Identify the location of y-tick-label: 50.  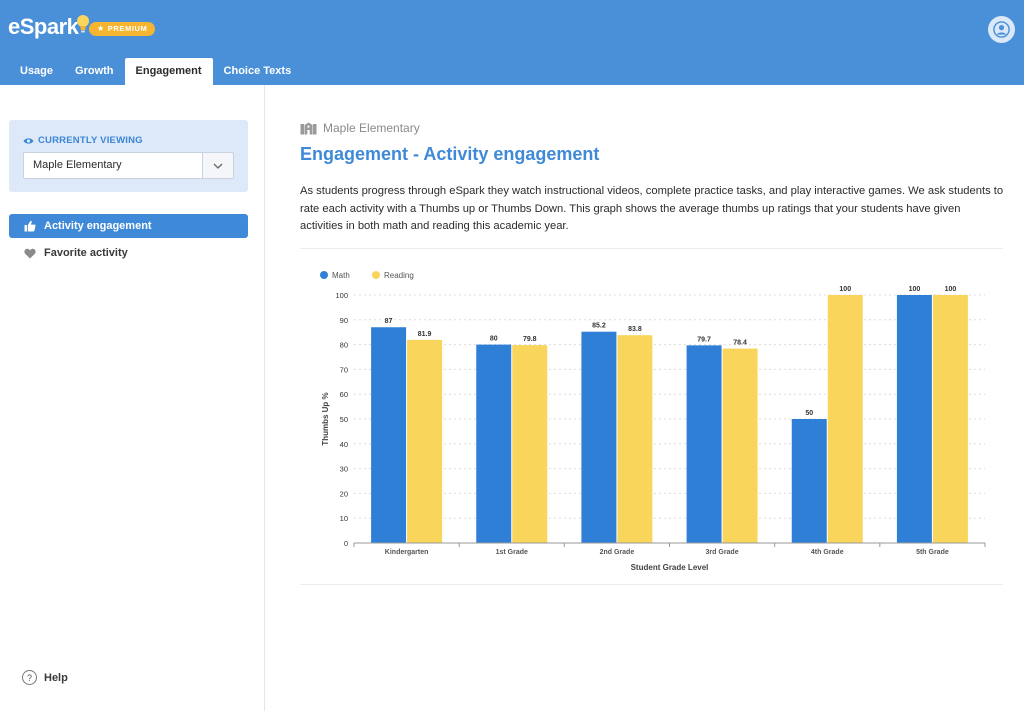
(344, 419).